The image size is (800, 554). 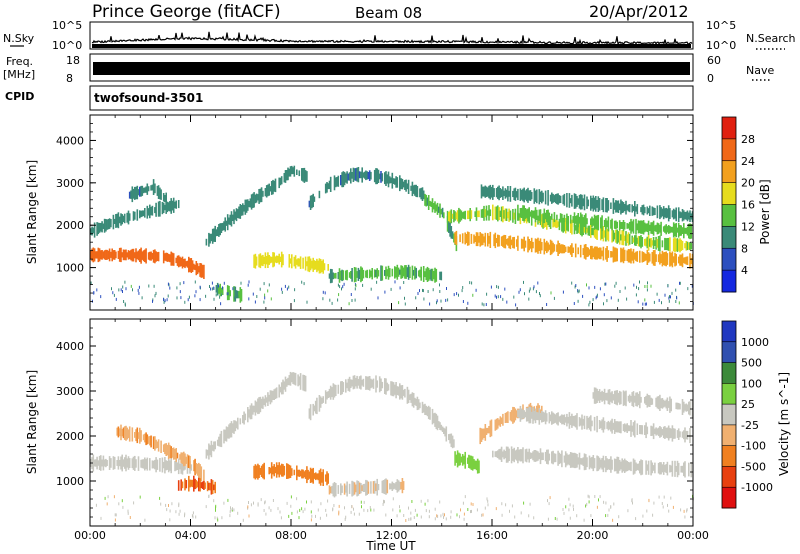 I want to click on noise-right-label: N.Search, so click(x=771, y=38).